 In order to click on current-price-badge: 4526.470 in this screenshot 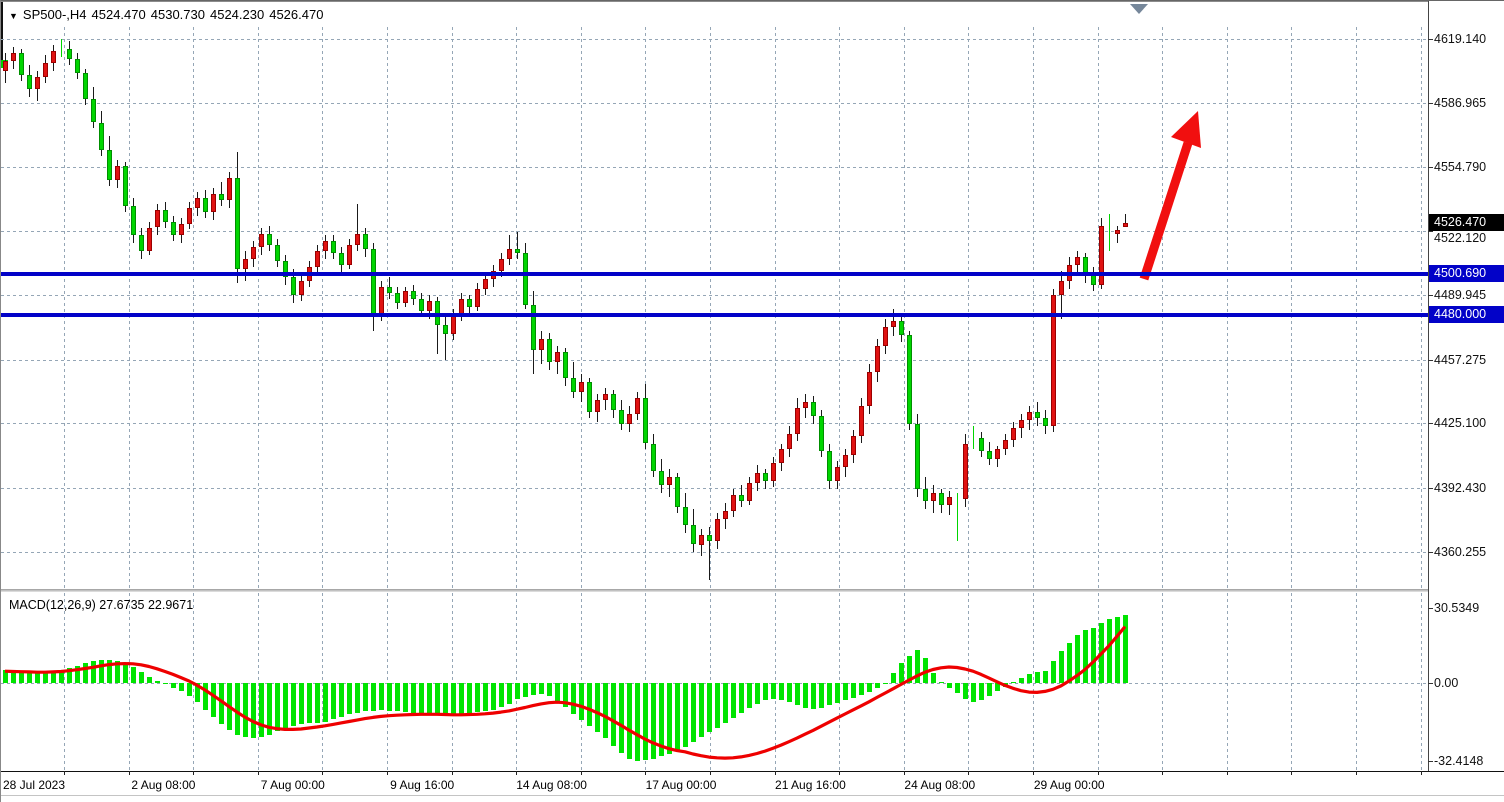, I will do `click(1466, 223)`.